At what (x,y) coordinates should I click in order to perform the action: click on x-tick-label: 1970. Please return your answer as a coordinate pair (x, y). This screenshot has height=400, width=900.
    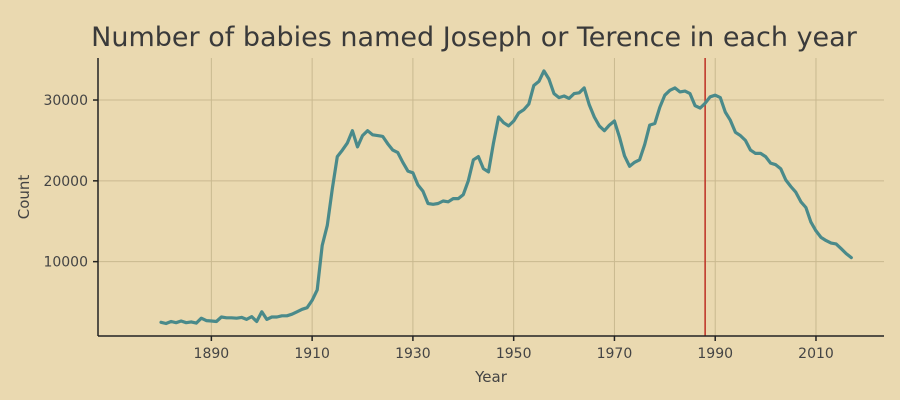
    Looking at the image, I should click on (615, 354).